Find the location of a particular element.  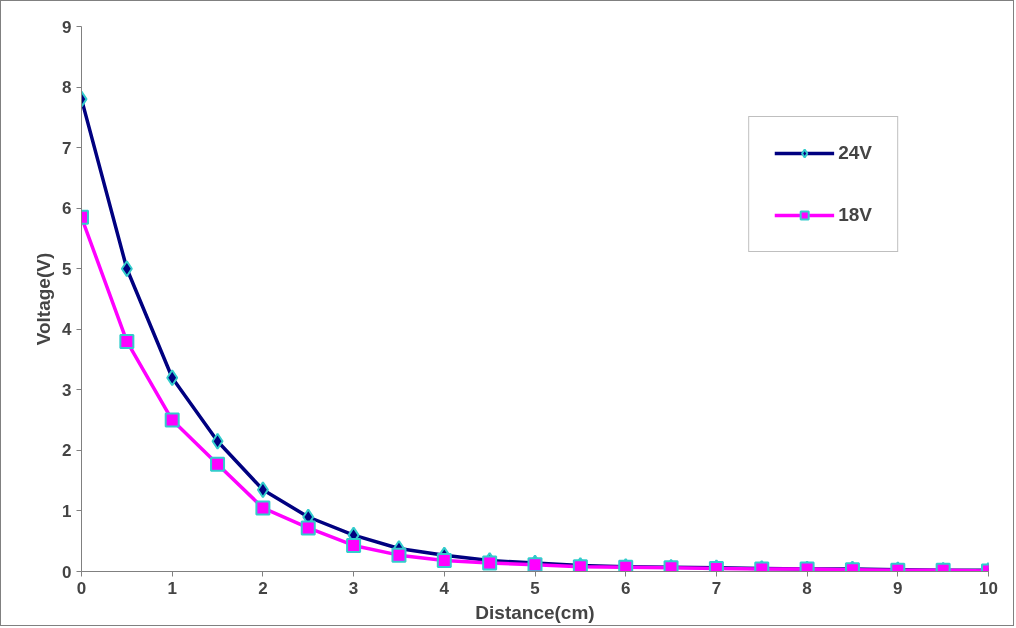

x-tick-label: 10 is located at coordinates (988, 588).